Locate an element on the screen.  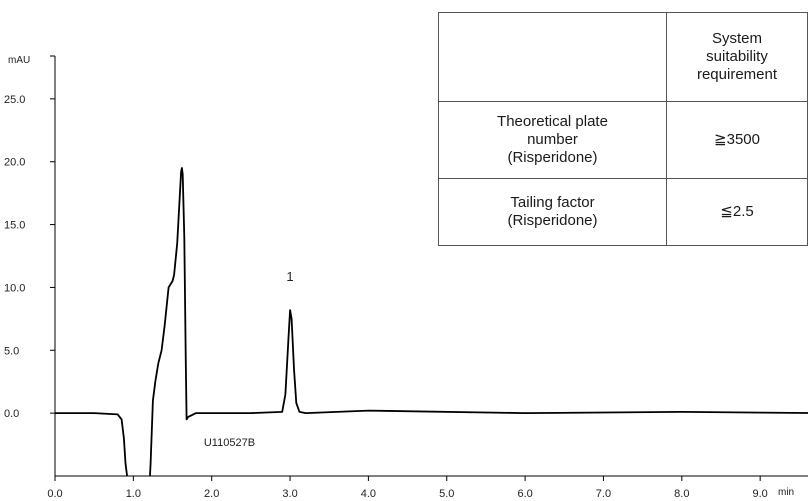
parameter-cell: Tailing factor (Risperidone) is located at coordinates (552, 212).